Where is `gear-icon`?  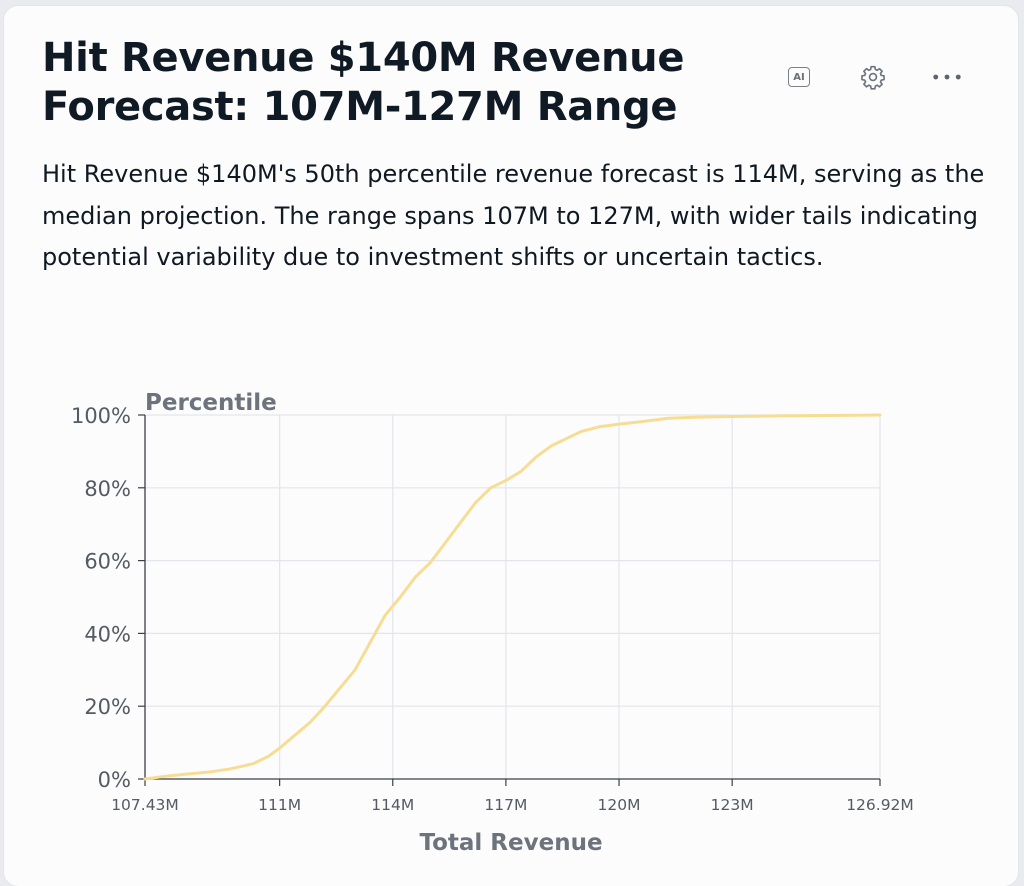
gear-icon is located at coordinates (873, 77).